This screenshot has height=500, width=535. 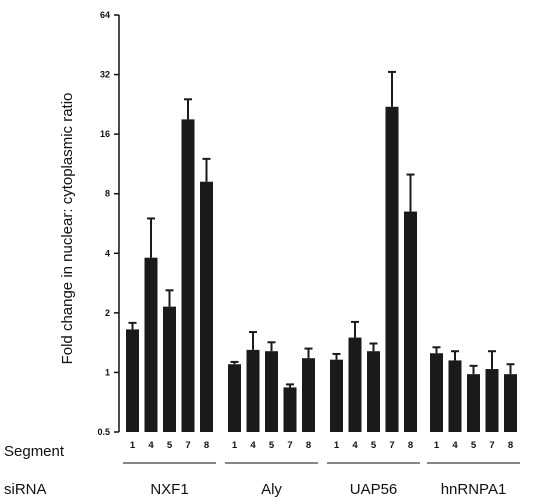 I want to click on y-tick-label: 1, so click(x=107, y=372).